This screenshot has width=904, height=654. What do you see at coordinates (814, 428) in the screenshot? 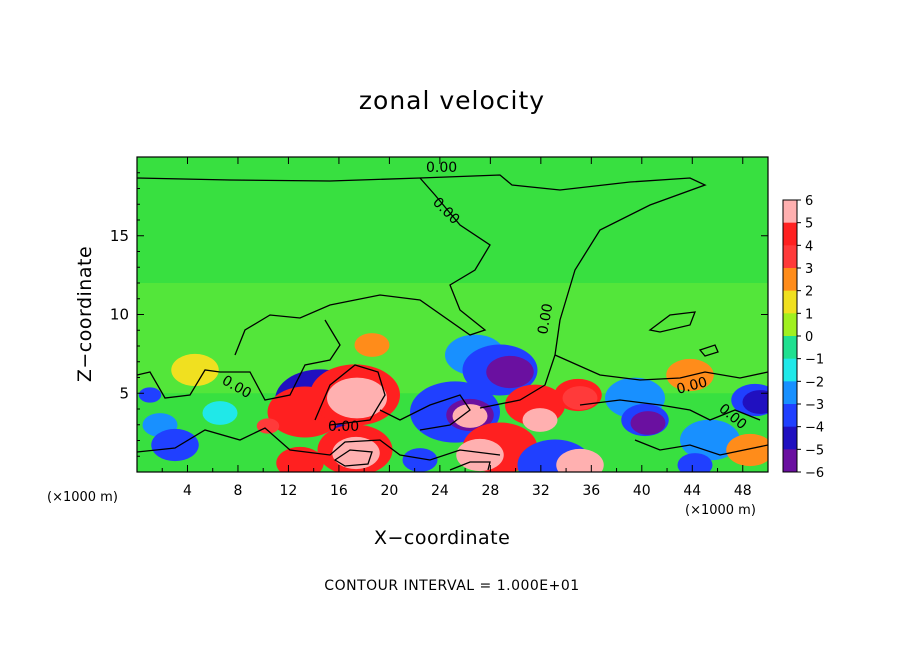
I see `colorbar-tick-label: −4` at bounding box center [814, 428].